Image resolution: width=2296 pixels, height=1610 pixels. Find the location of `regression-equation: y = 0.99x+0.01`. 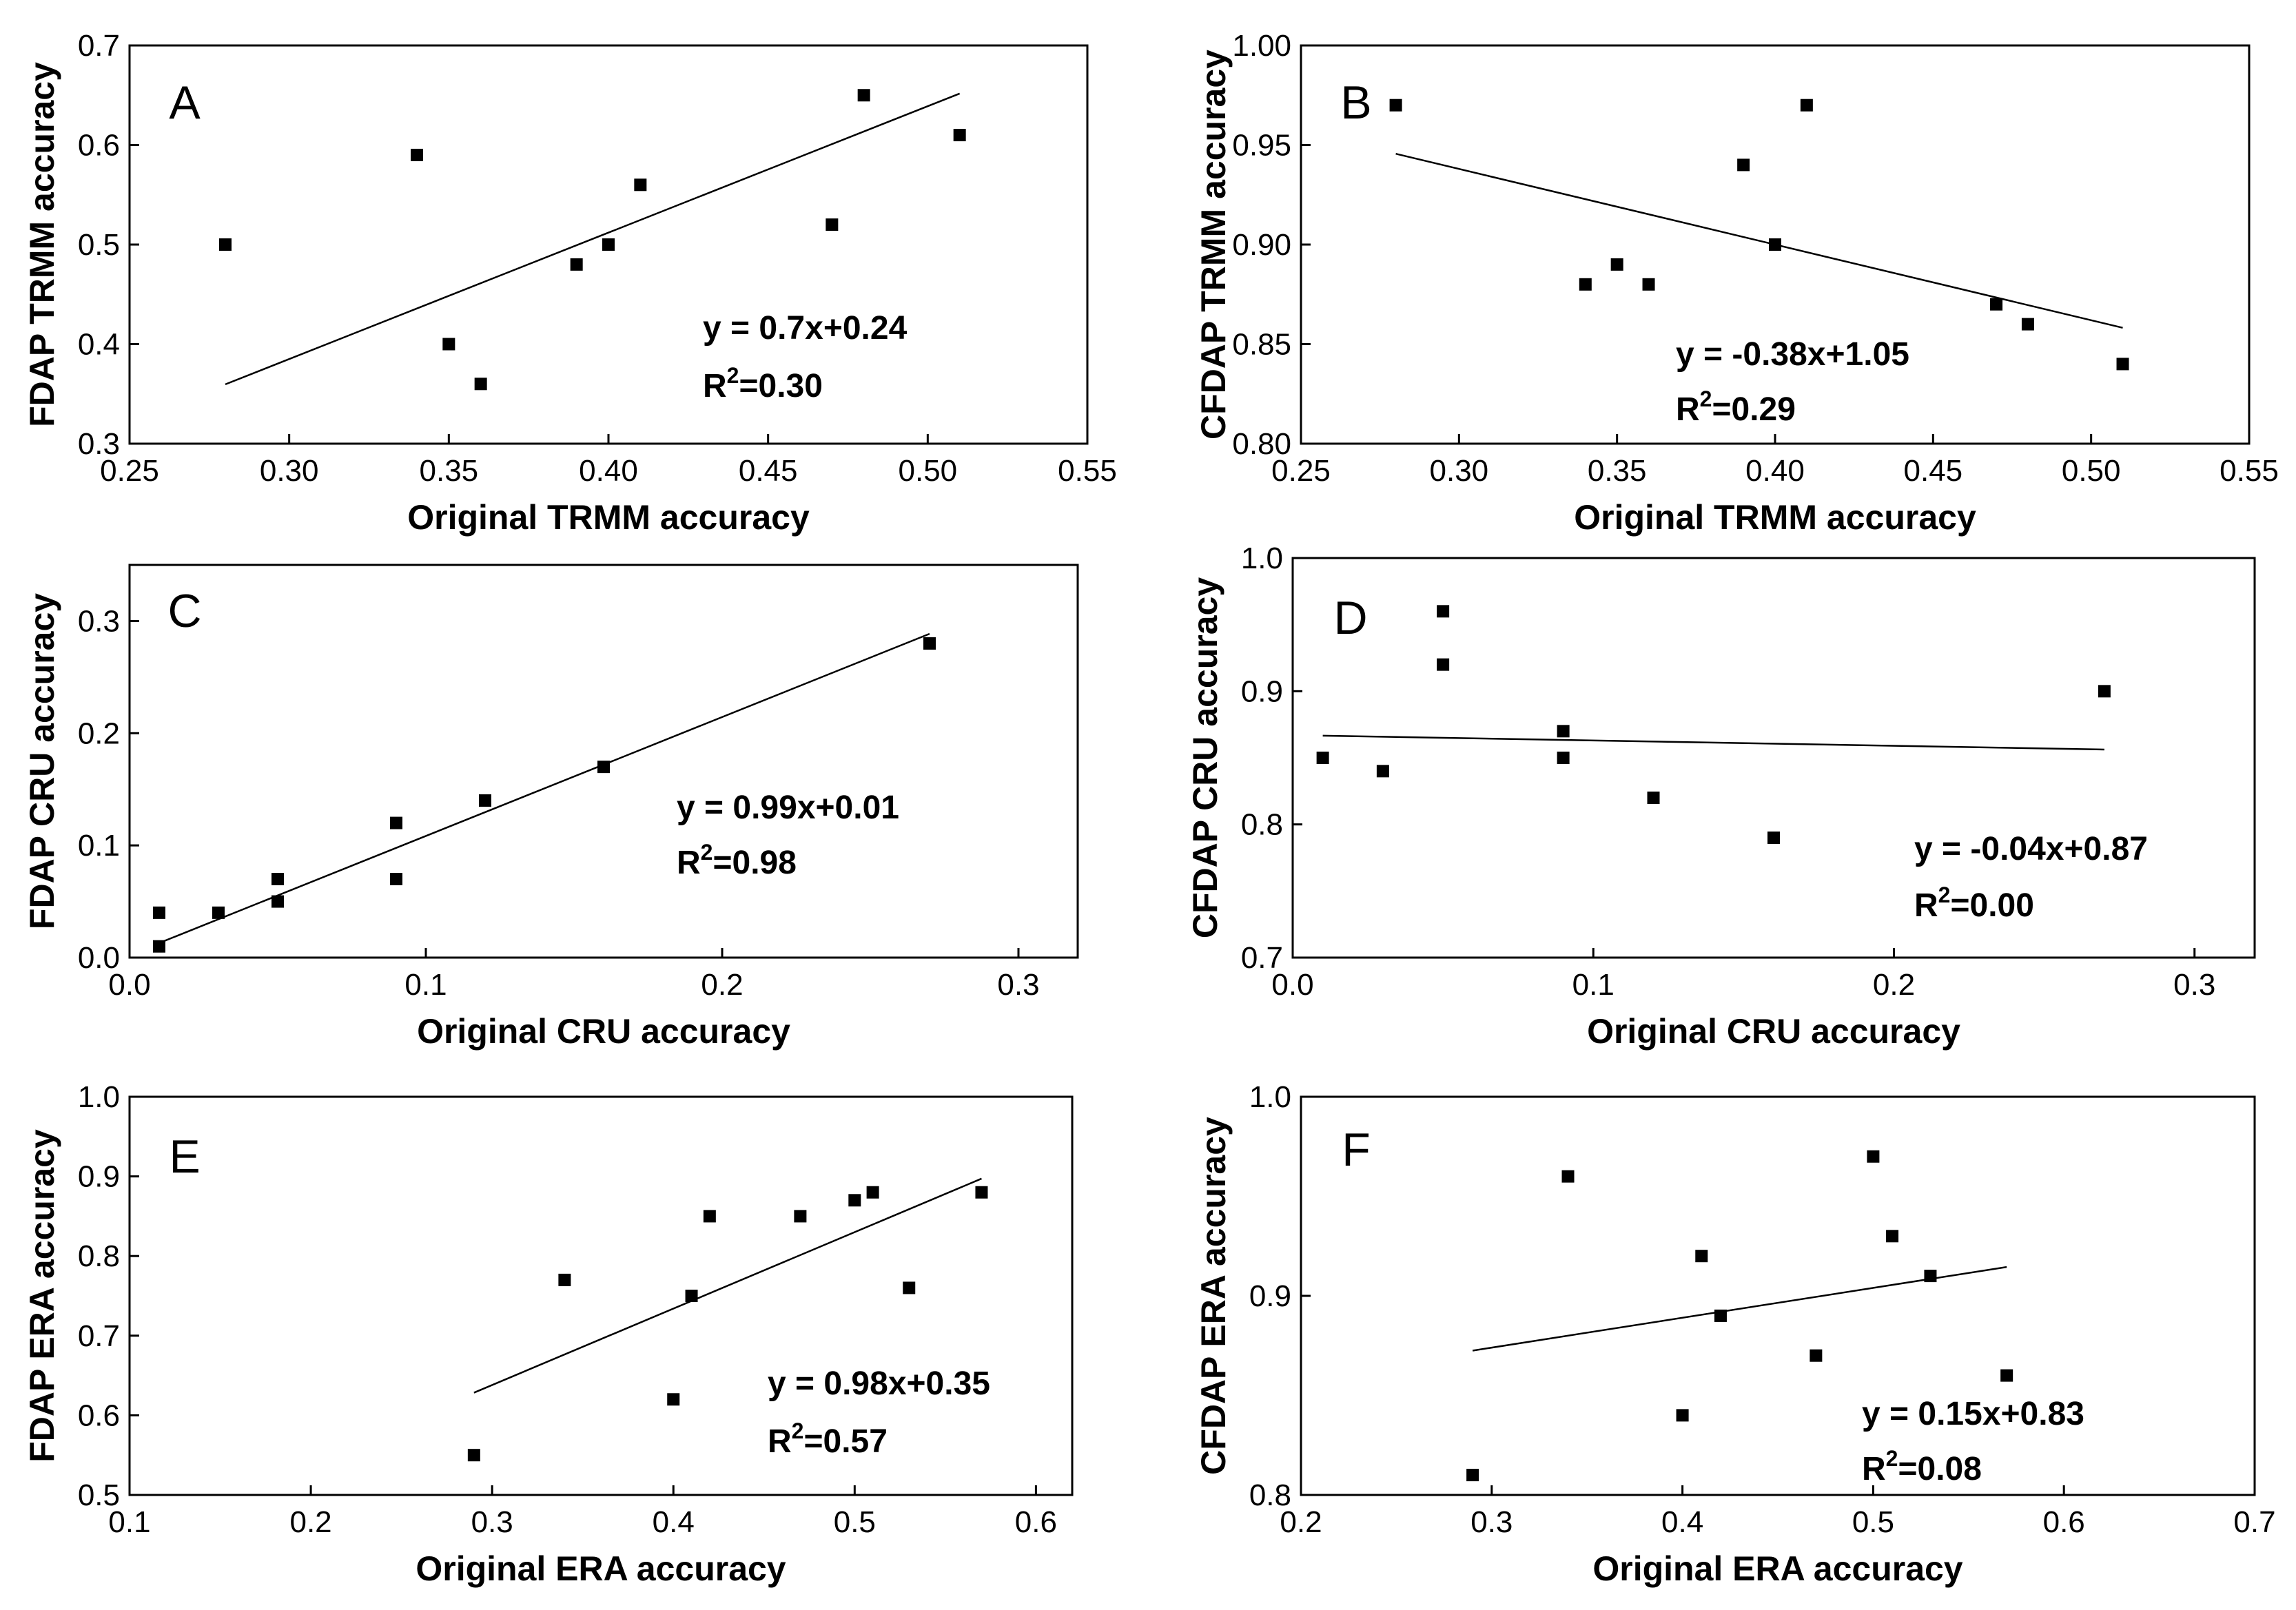

regression-equation: y = 0.99x+0.01 is located at coordinates (788, 807).